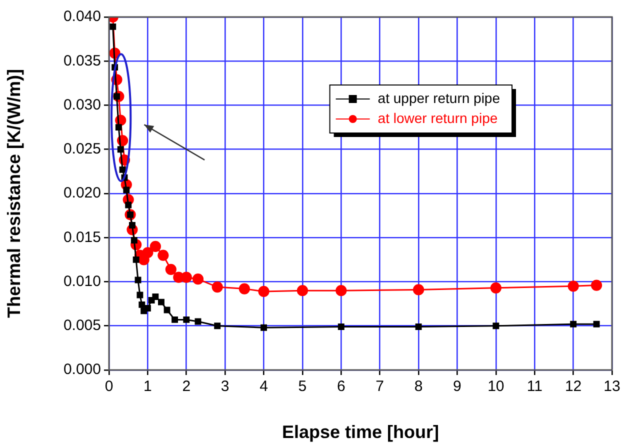 This screenshot has height=448, width=624. Describe the element at coordinates (341, 387) in the screenshot. I see `x-tick-label: 6` at that location.